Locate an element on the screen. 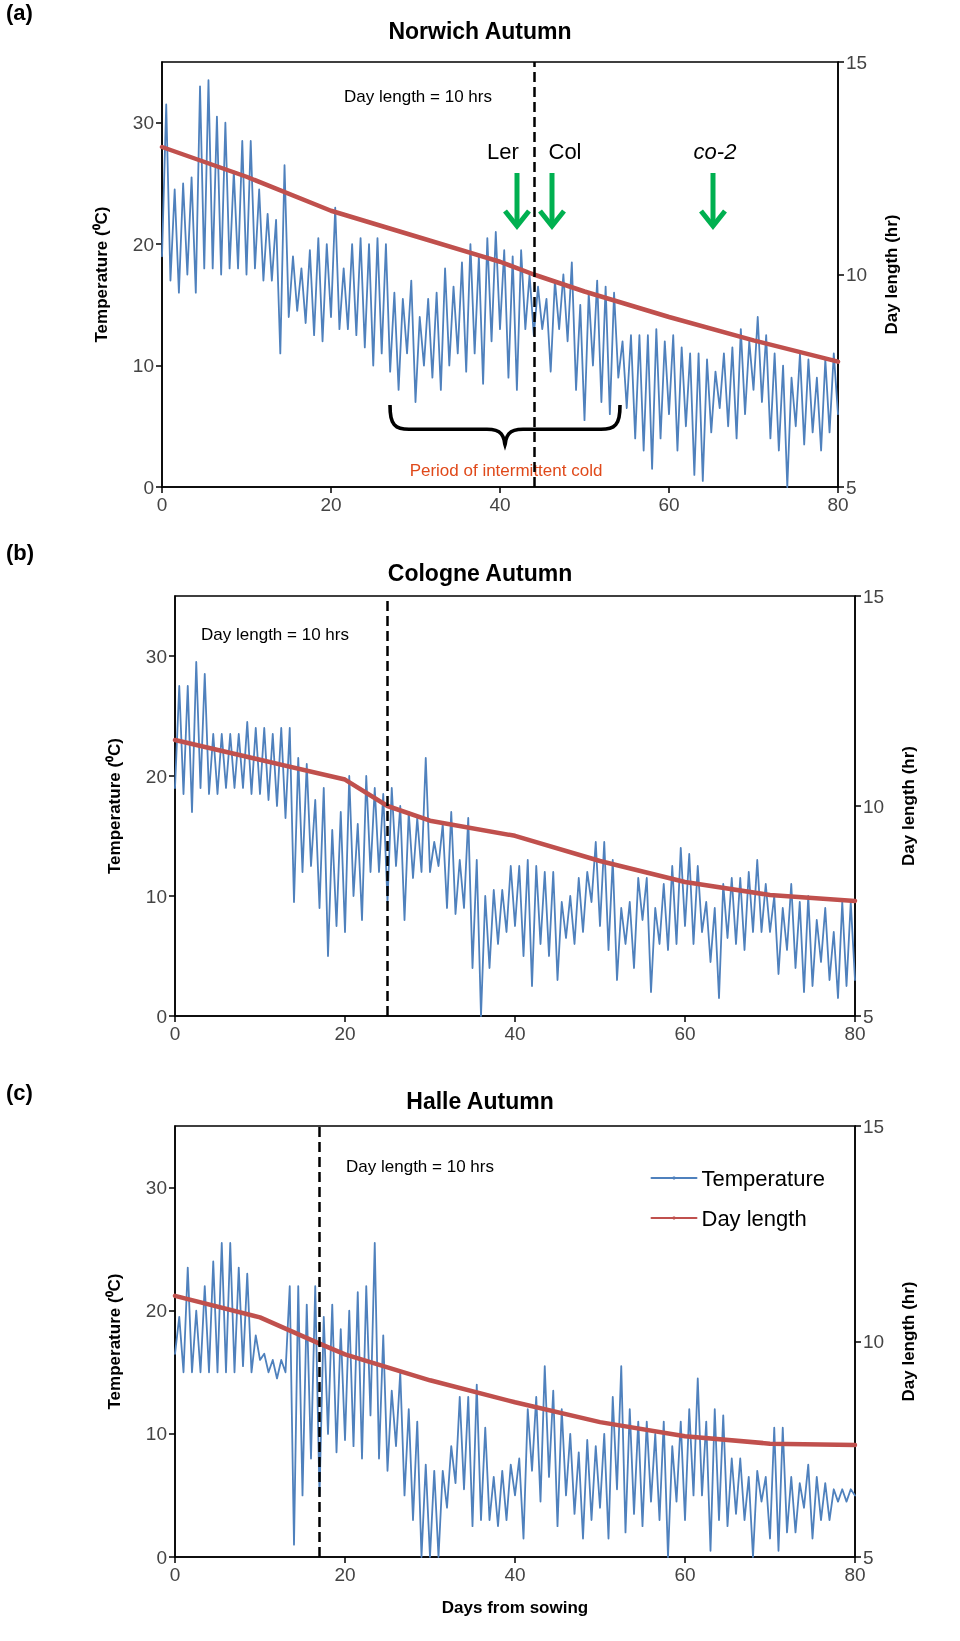 The image size is (960, 1641). text: (a) is located at coordinates (19, 13).